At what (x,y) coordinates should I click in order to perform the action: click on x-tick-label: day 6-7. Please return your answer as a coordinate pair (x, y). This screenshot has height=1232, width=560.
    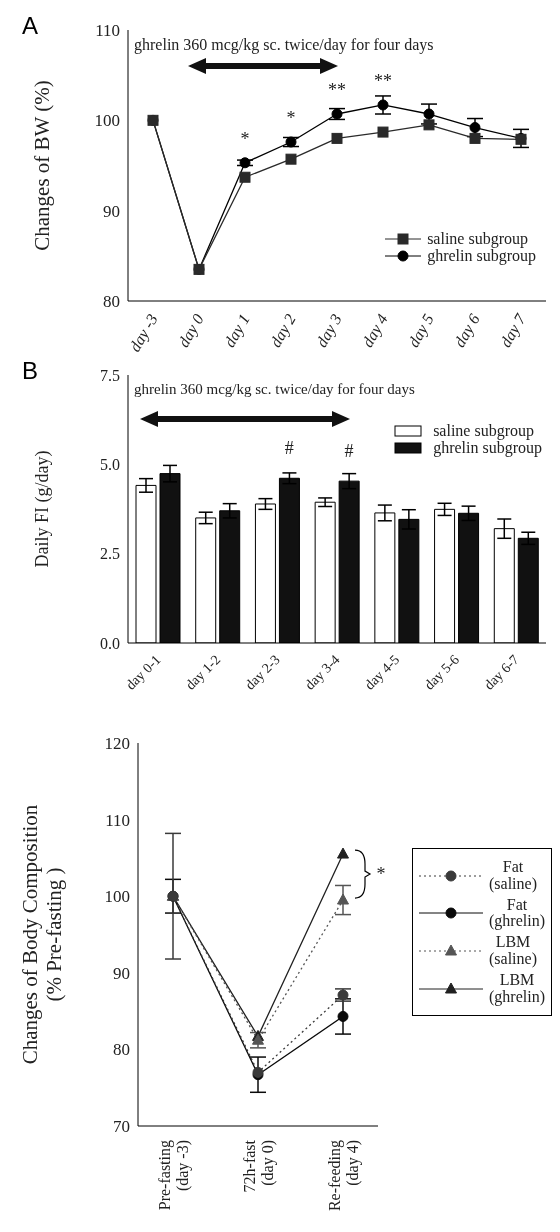
    Looking at the image, I should click on (501, 672).